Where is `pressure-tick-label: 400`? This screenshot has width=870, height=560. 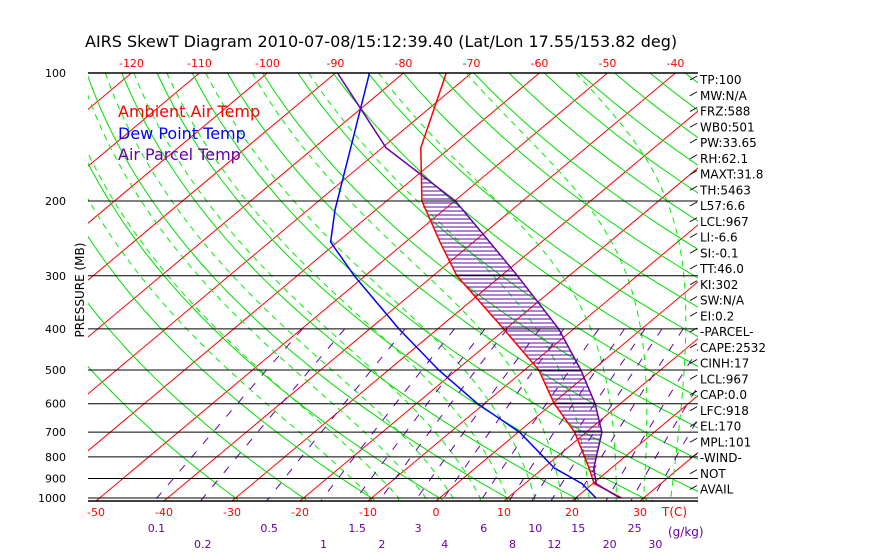
pressure-tick-label: 400 is located at coordinates (55, 329).